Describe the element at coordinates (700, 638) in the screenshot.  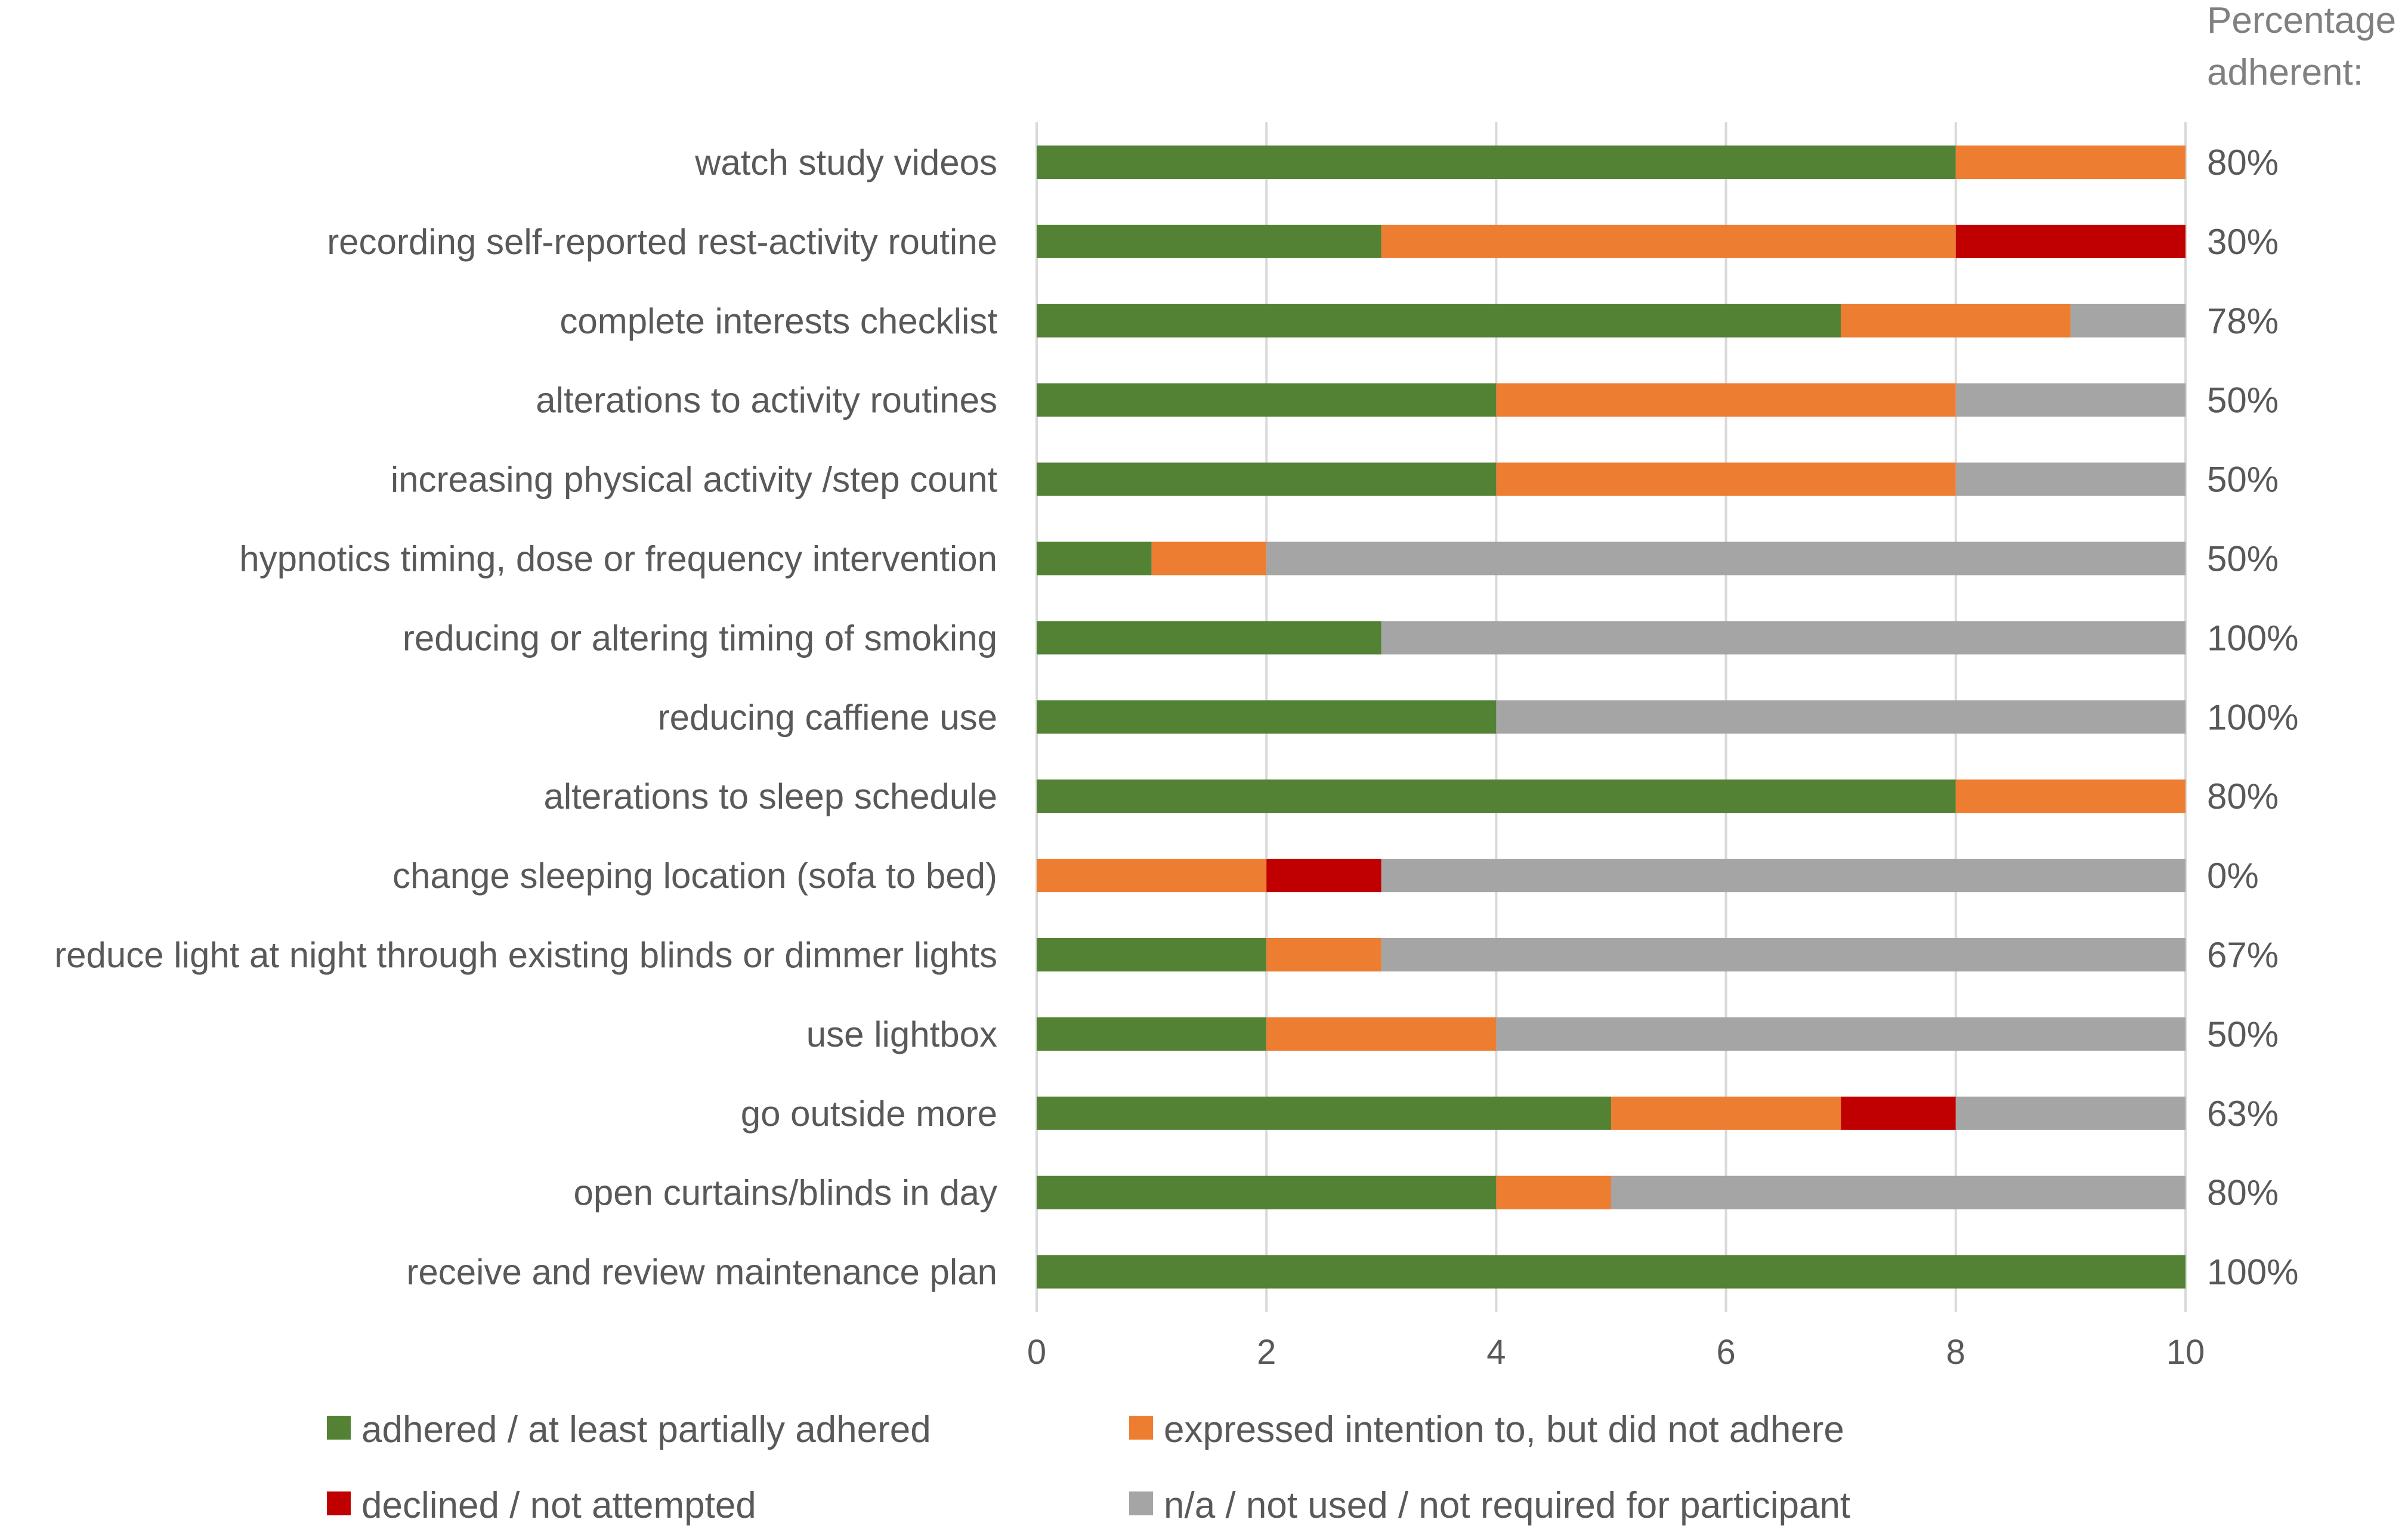
I see `category-label: reducing or altering timing of smoking` at that location.